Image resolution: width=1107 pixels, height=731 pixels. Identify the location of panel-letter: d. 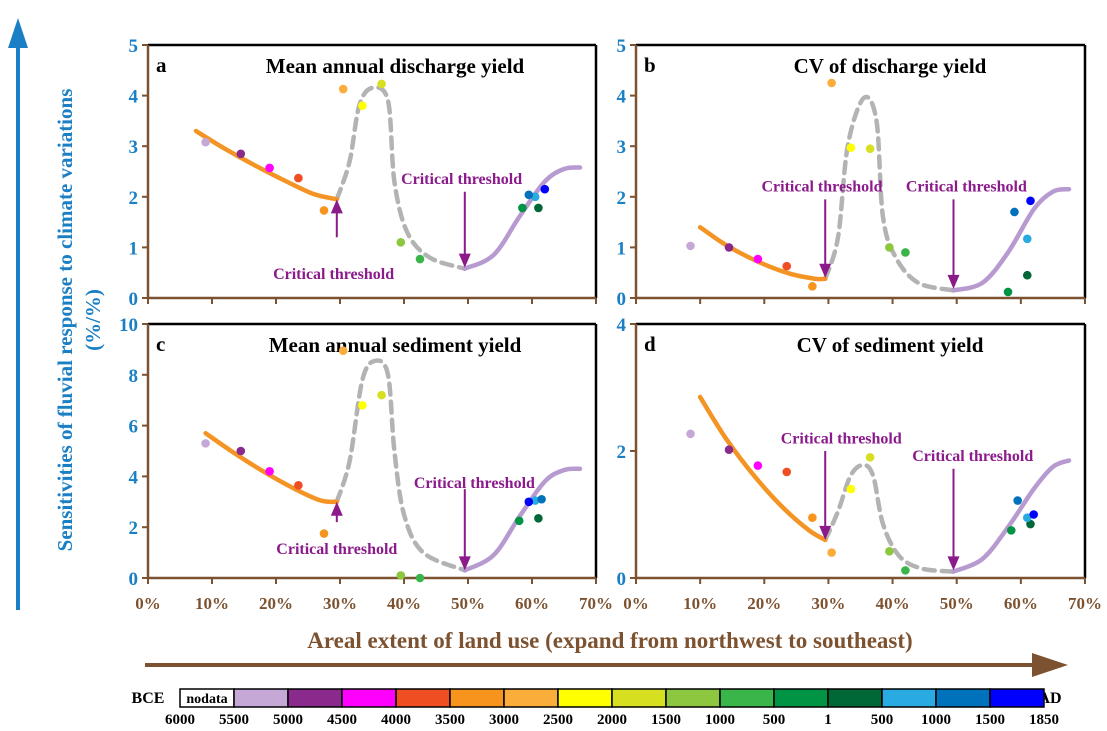
(650, 344).